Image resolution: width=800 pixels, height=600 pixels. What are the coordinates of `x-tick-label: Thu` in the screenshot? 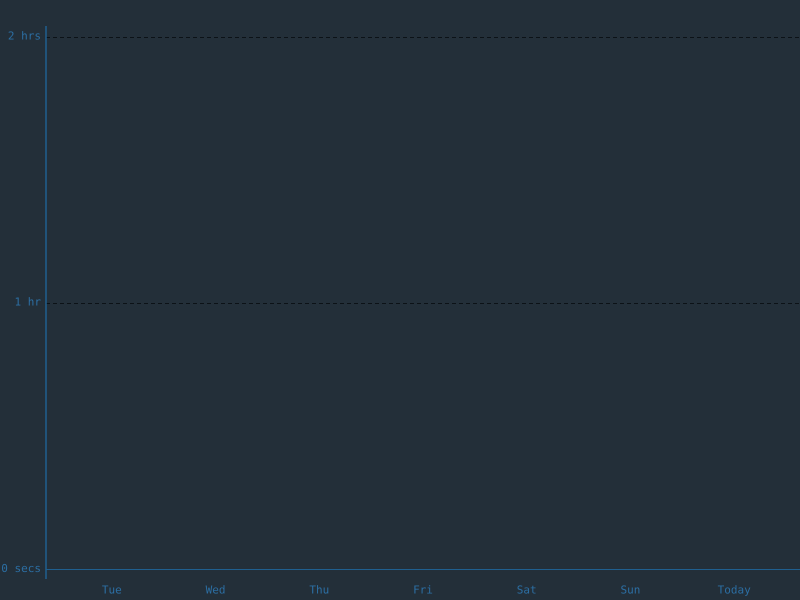 It's located at (319, 589).